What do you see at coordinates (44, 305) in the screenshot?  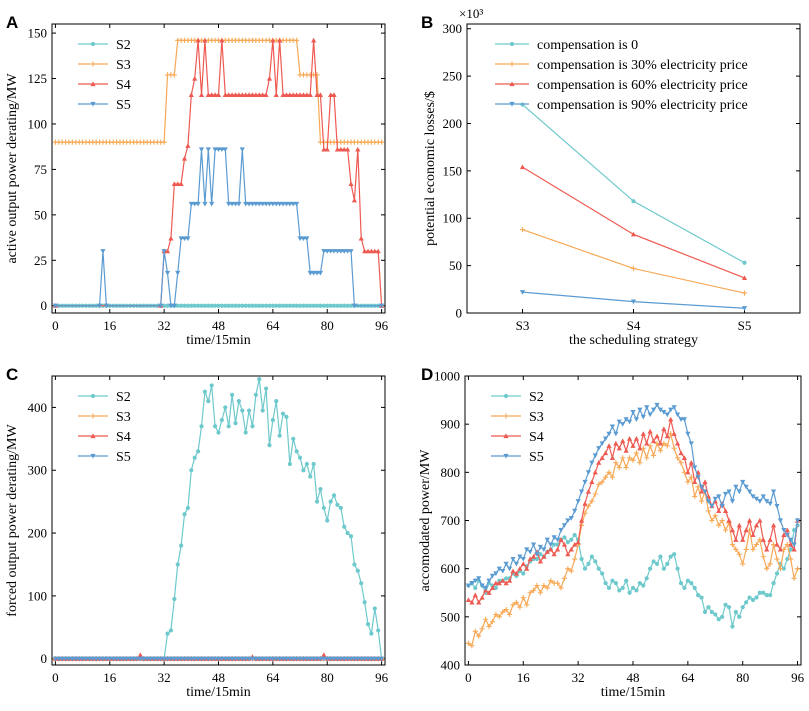 I see `y-tick-label: 0` at bounding box center [44, 305].